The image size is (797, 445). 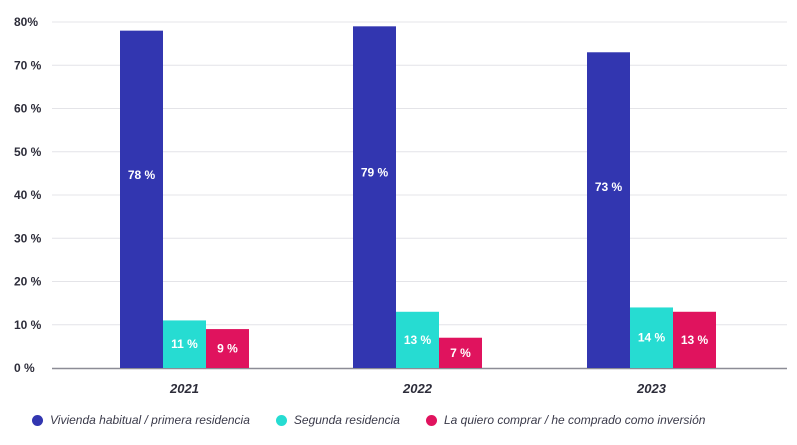 I want to click on y-tick-label: 70 %, so click(x=28, y=65).